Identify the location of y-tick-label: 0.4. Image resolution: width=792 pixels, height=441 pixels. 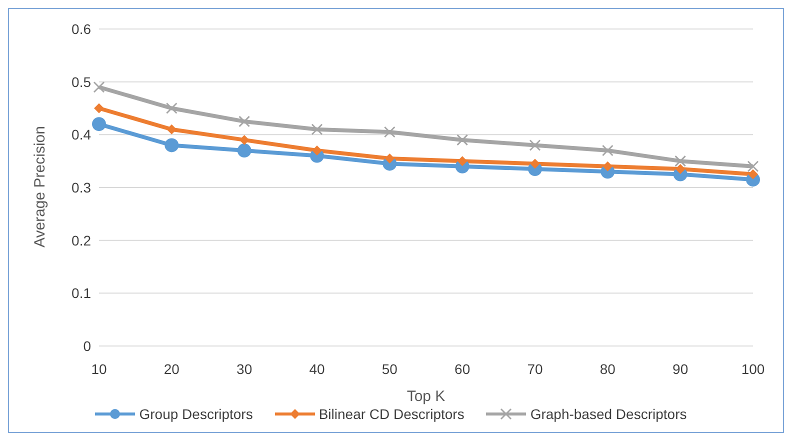
(82, 134).